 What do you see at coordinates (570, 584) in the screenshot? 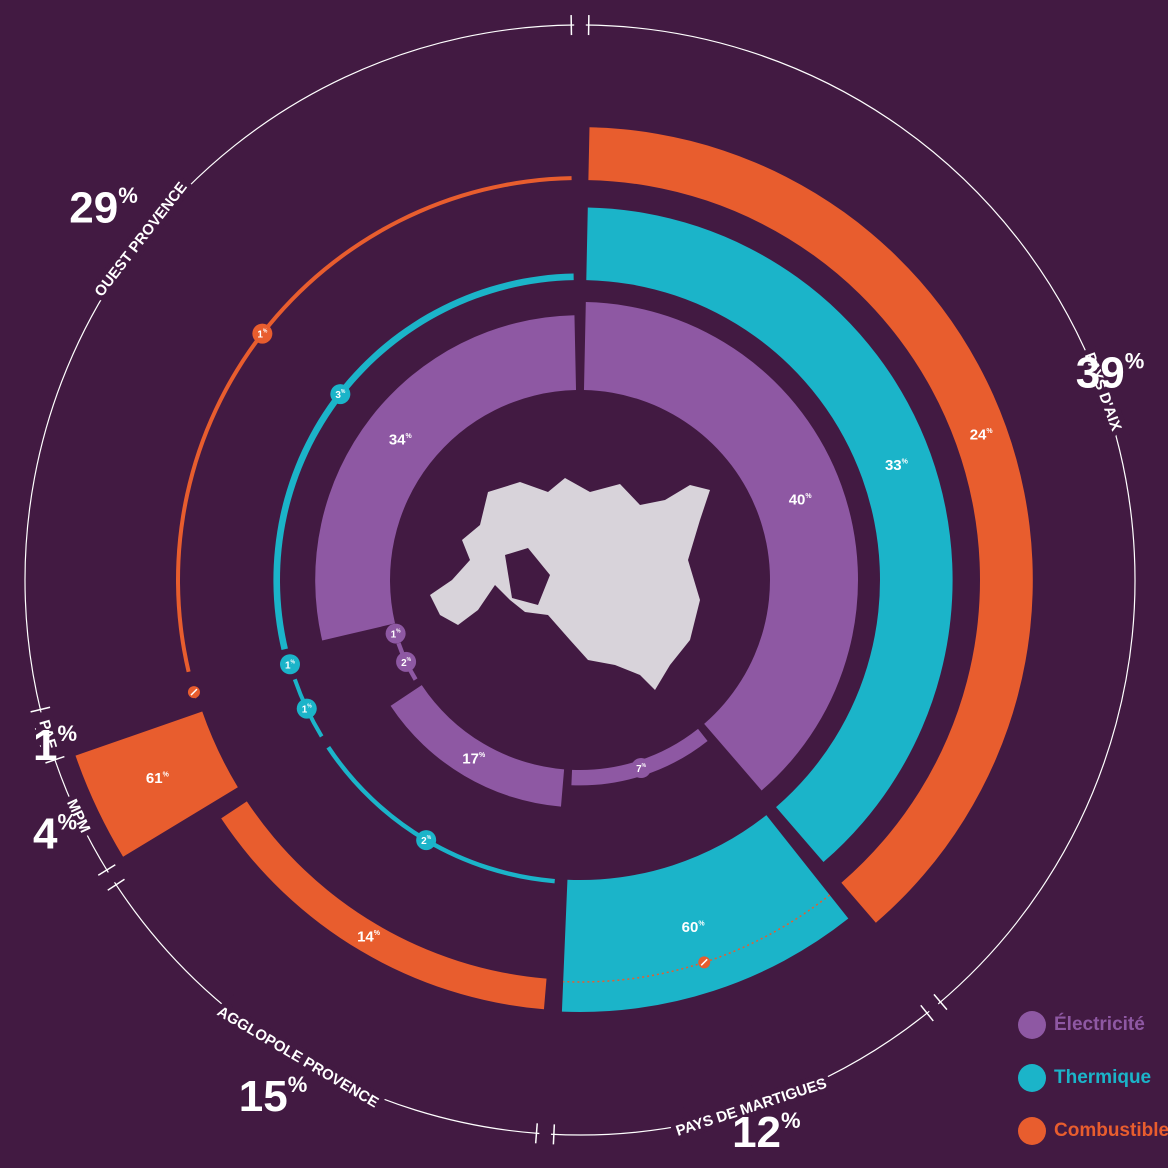
I see `map` at bounding box center [570, 584].